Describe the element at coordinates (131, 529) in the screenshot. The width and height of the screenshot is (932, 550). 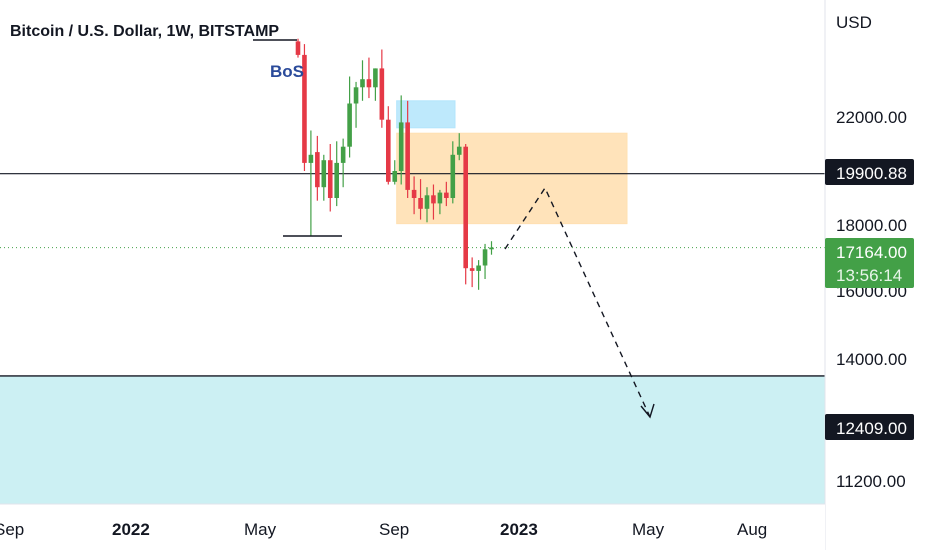
I see `x-tick-label: 2022` at that location.